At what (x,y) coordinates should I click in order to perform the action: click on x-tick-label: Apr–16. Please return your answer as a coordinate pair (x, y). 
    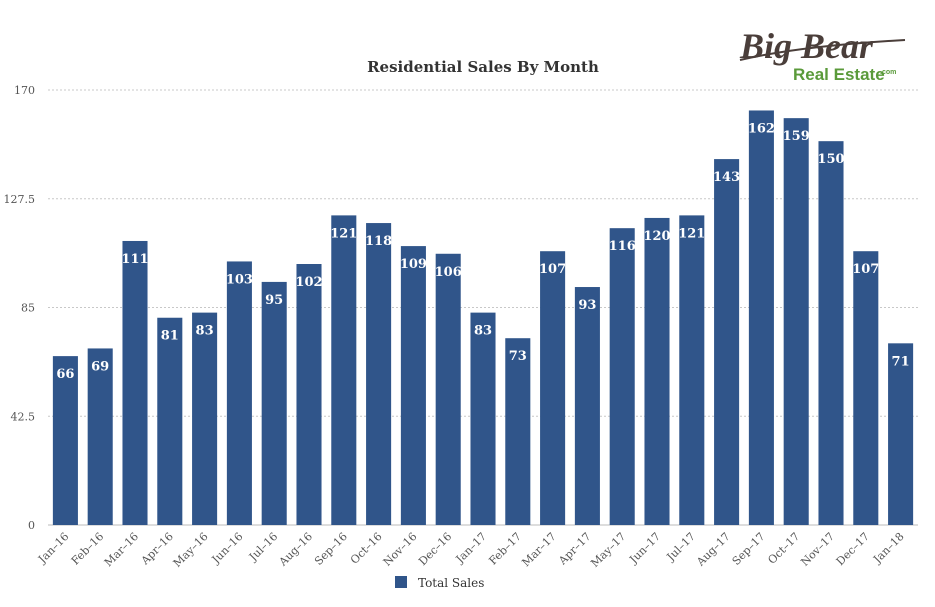
    Looking at the image, I should click on (157, 549).